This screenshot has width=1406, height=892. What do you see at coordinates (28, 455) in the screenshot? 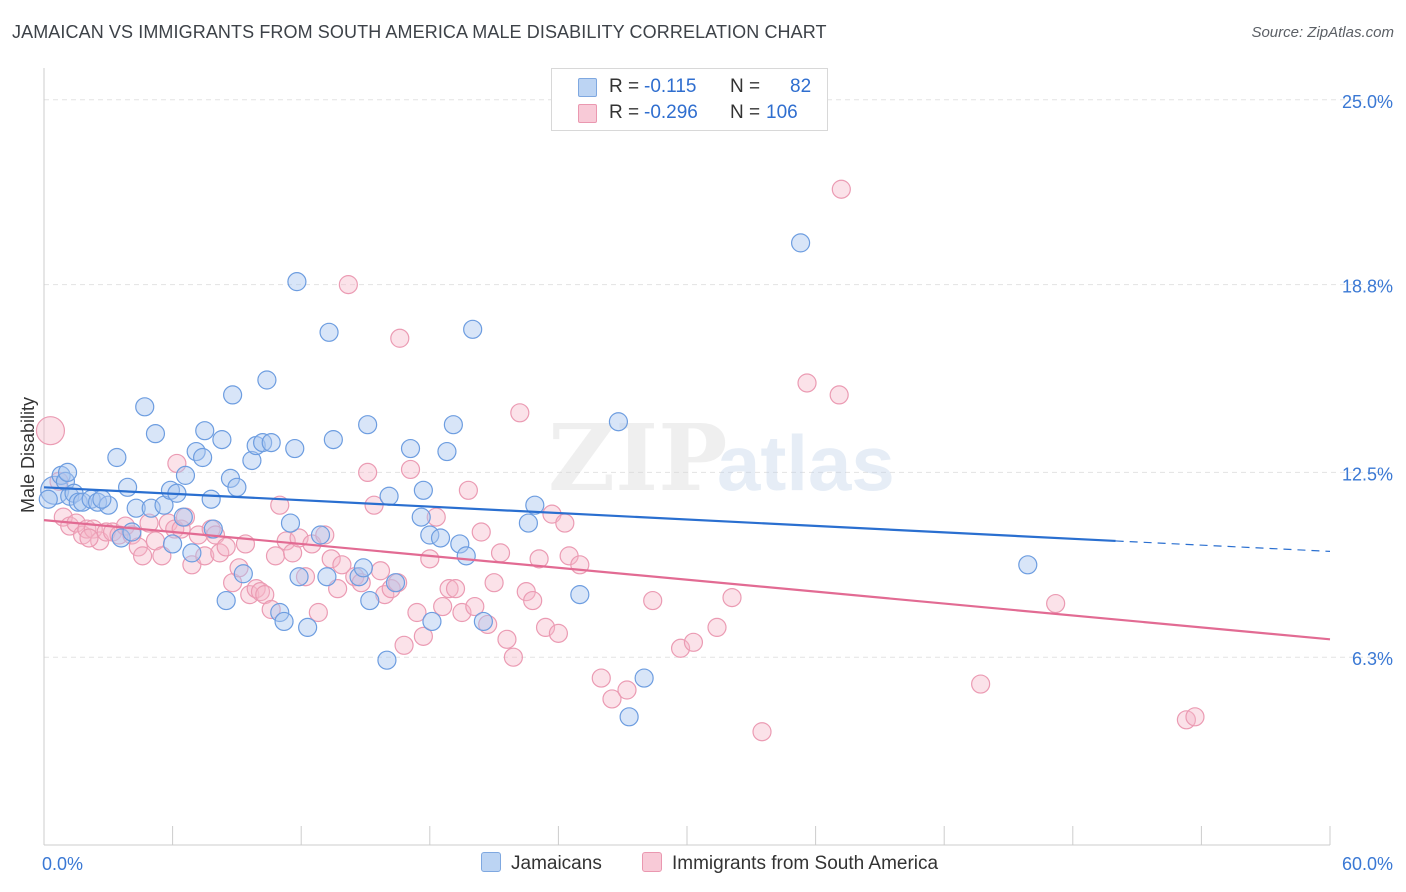
I see `y-axis-label: Male Disability` at bounding box center [28, 455].